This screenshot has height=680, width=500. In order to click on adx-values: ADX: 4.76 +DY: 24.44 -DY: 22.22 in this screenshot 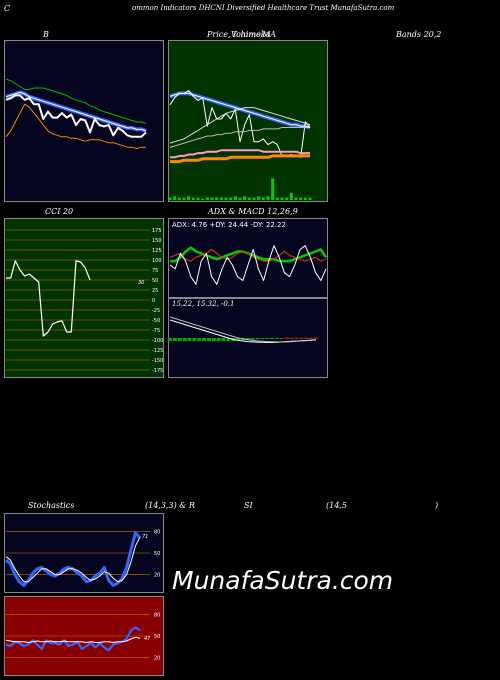, I will do `click(229, 225)`.